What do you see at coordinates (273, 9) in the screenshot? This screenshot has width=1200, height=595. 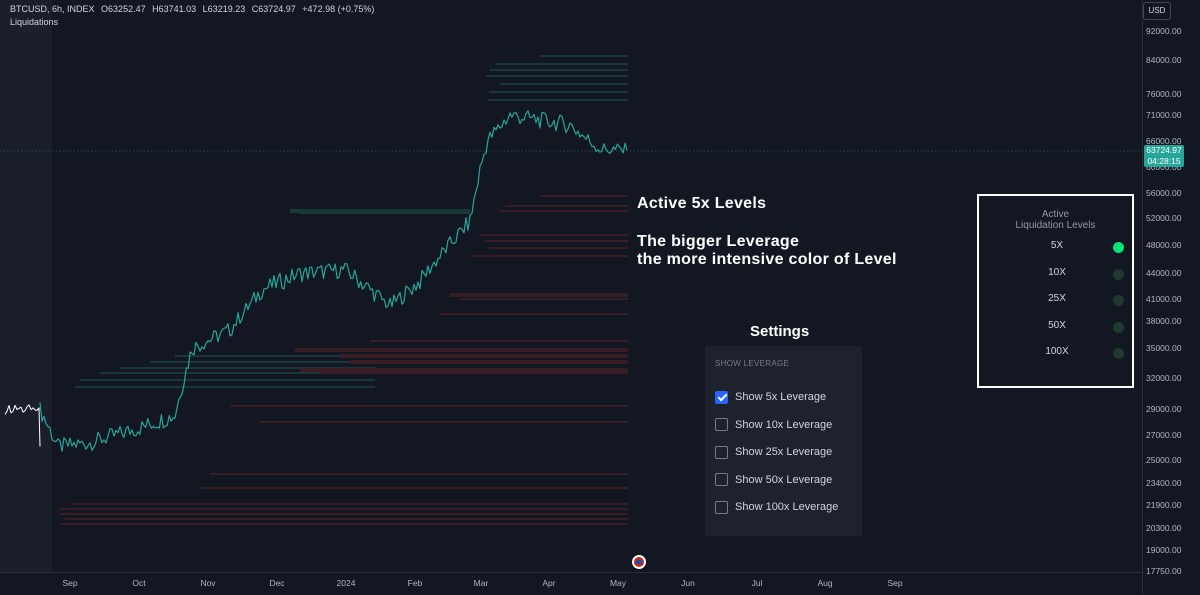 I see `close-value: C63724.97` at bounding box center [273, 9].